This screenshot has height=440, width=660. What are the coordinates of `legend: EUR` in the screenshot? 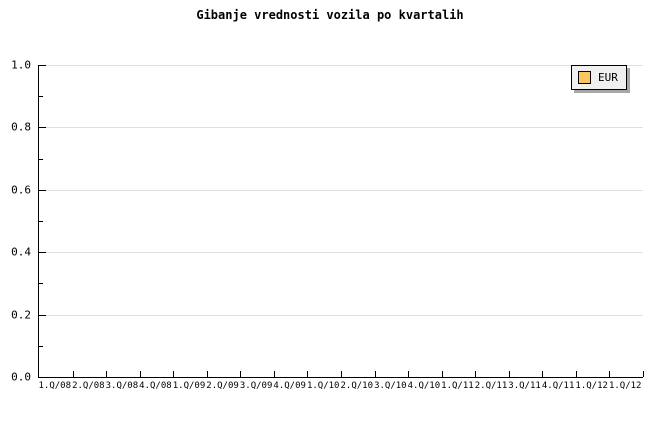 It's located at (599, 77).